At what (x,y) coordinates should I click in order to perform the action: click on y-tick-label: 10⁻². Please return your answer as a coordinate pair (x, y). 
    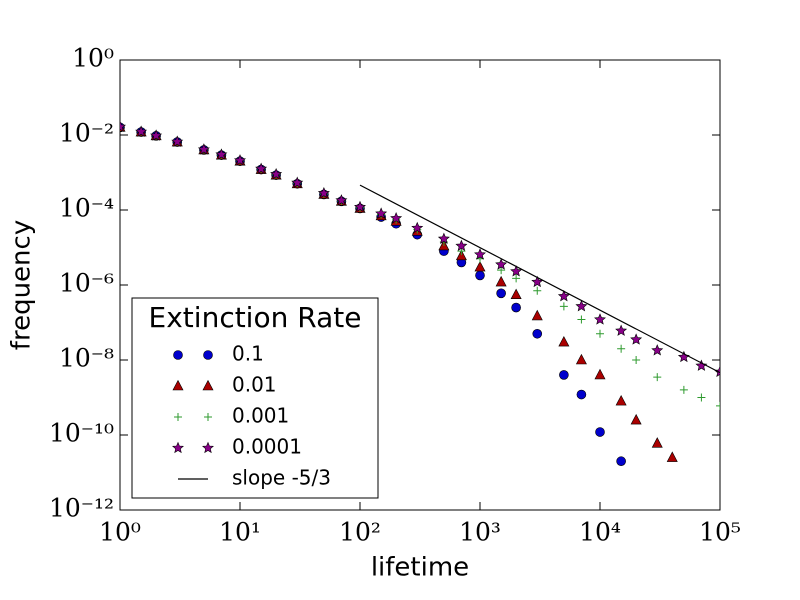
    Looking at the image, I should click on (86, 133).